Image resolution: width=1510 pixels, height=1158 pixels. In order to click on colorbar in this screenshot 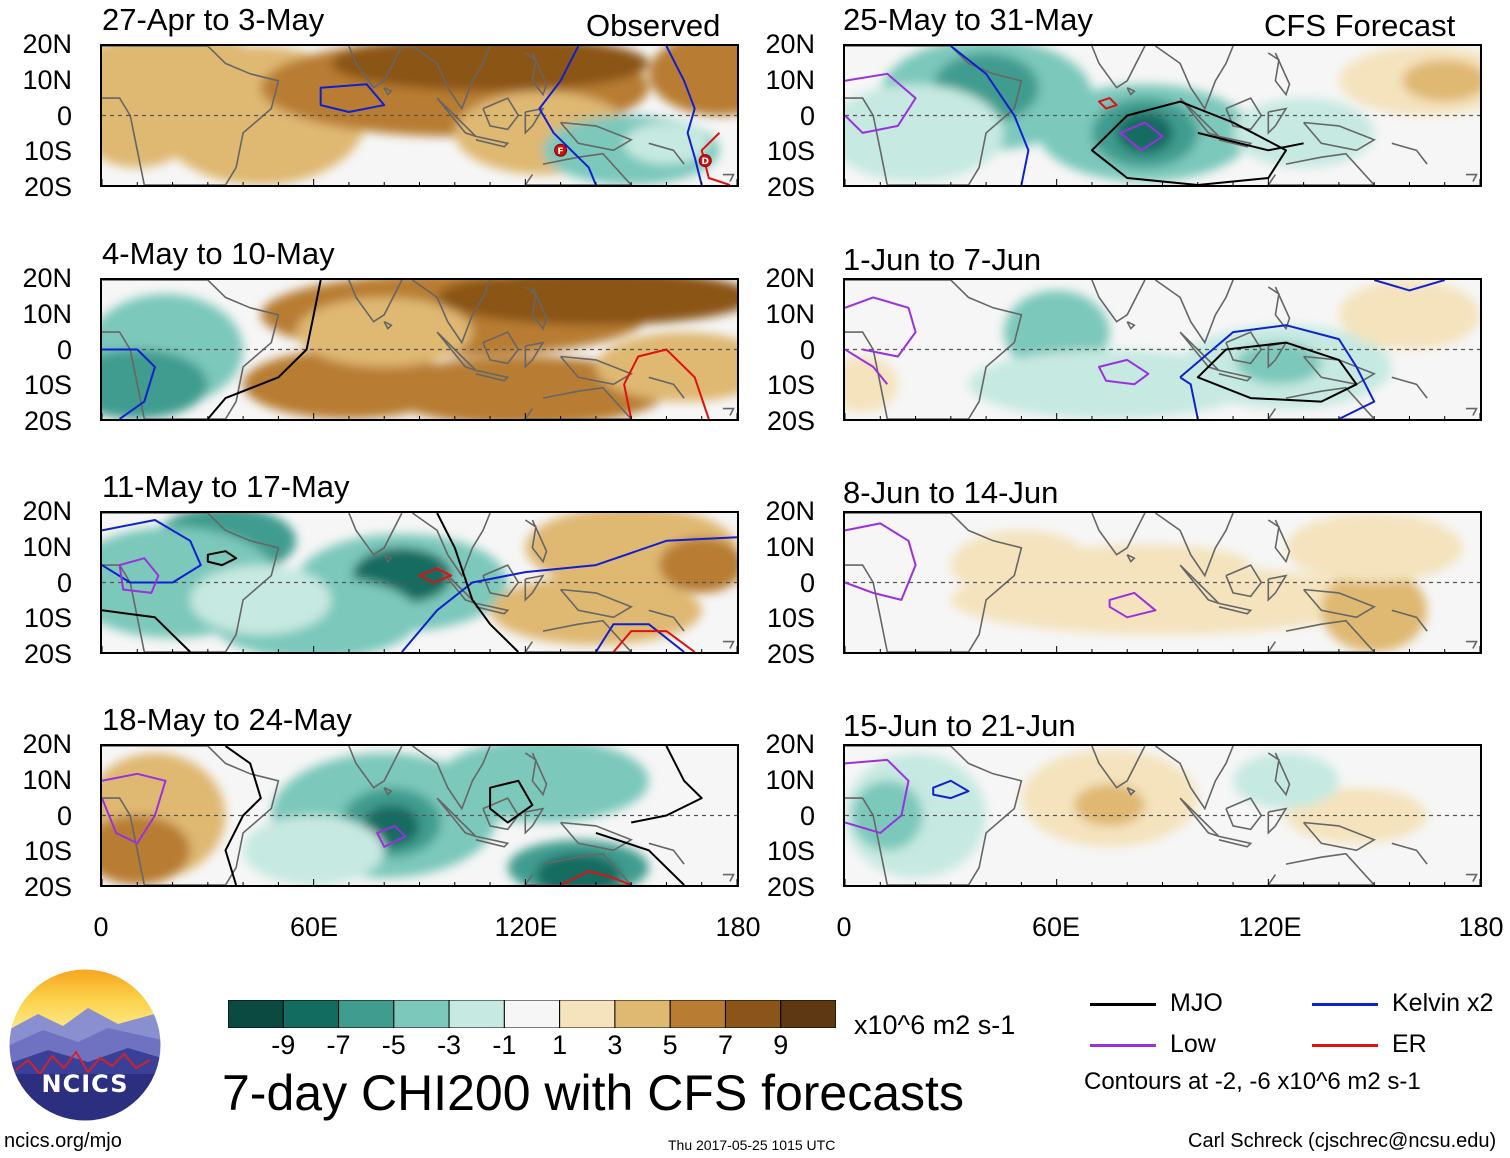, I will do `click(532, 1016)`.